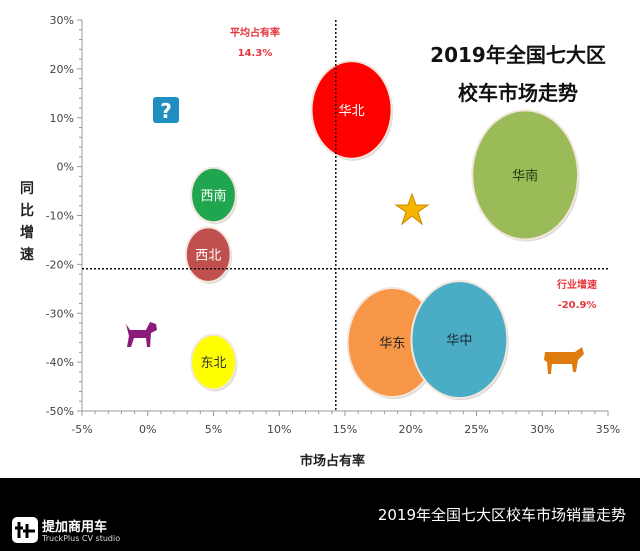 Image resolution: width=640 pixels, height=551 pixels. Describe the element at coordinates (65, 167) in the screenshot. I see `y-tick-label: 0%` at that location.